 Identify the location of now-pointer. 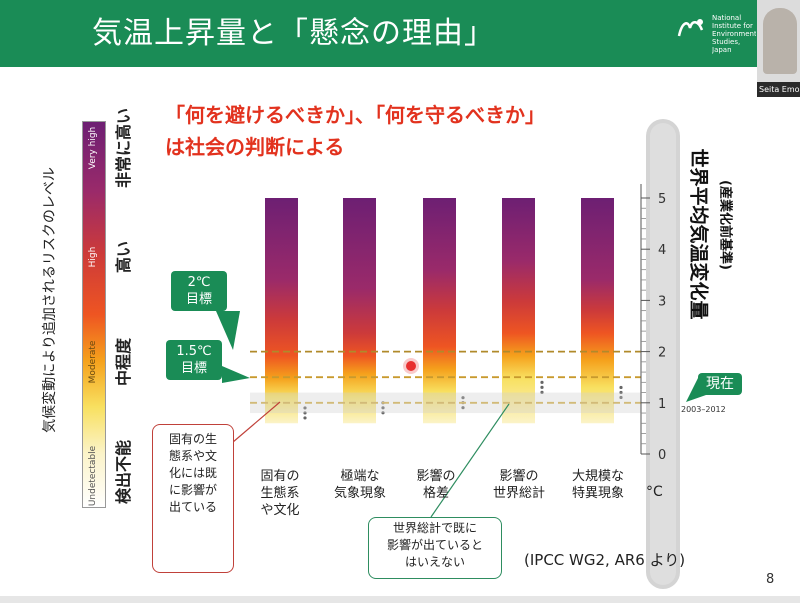
(696, 390).